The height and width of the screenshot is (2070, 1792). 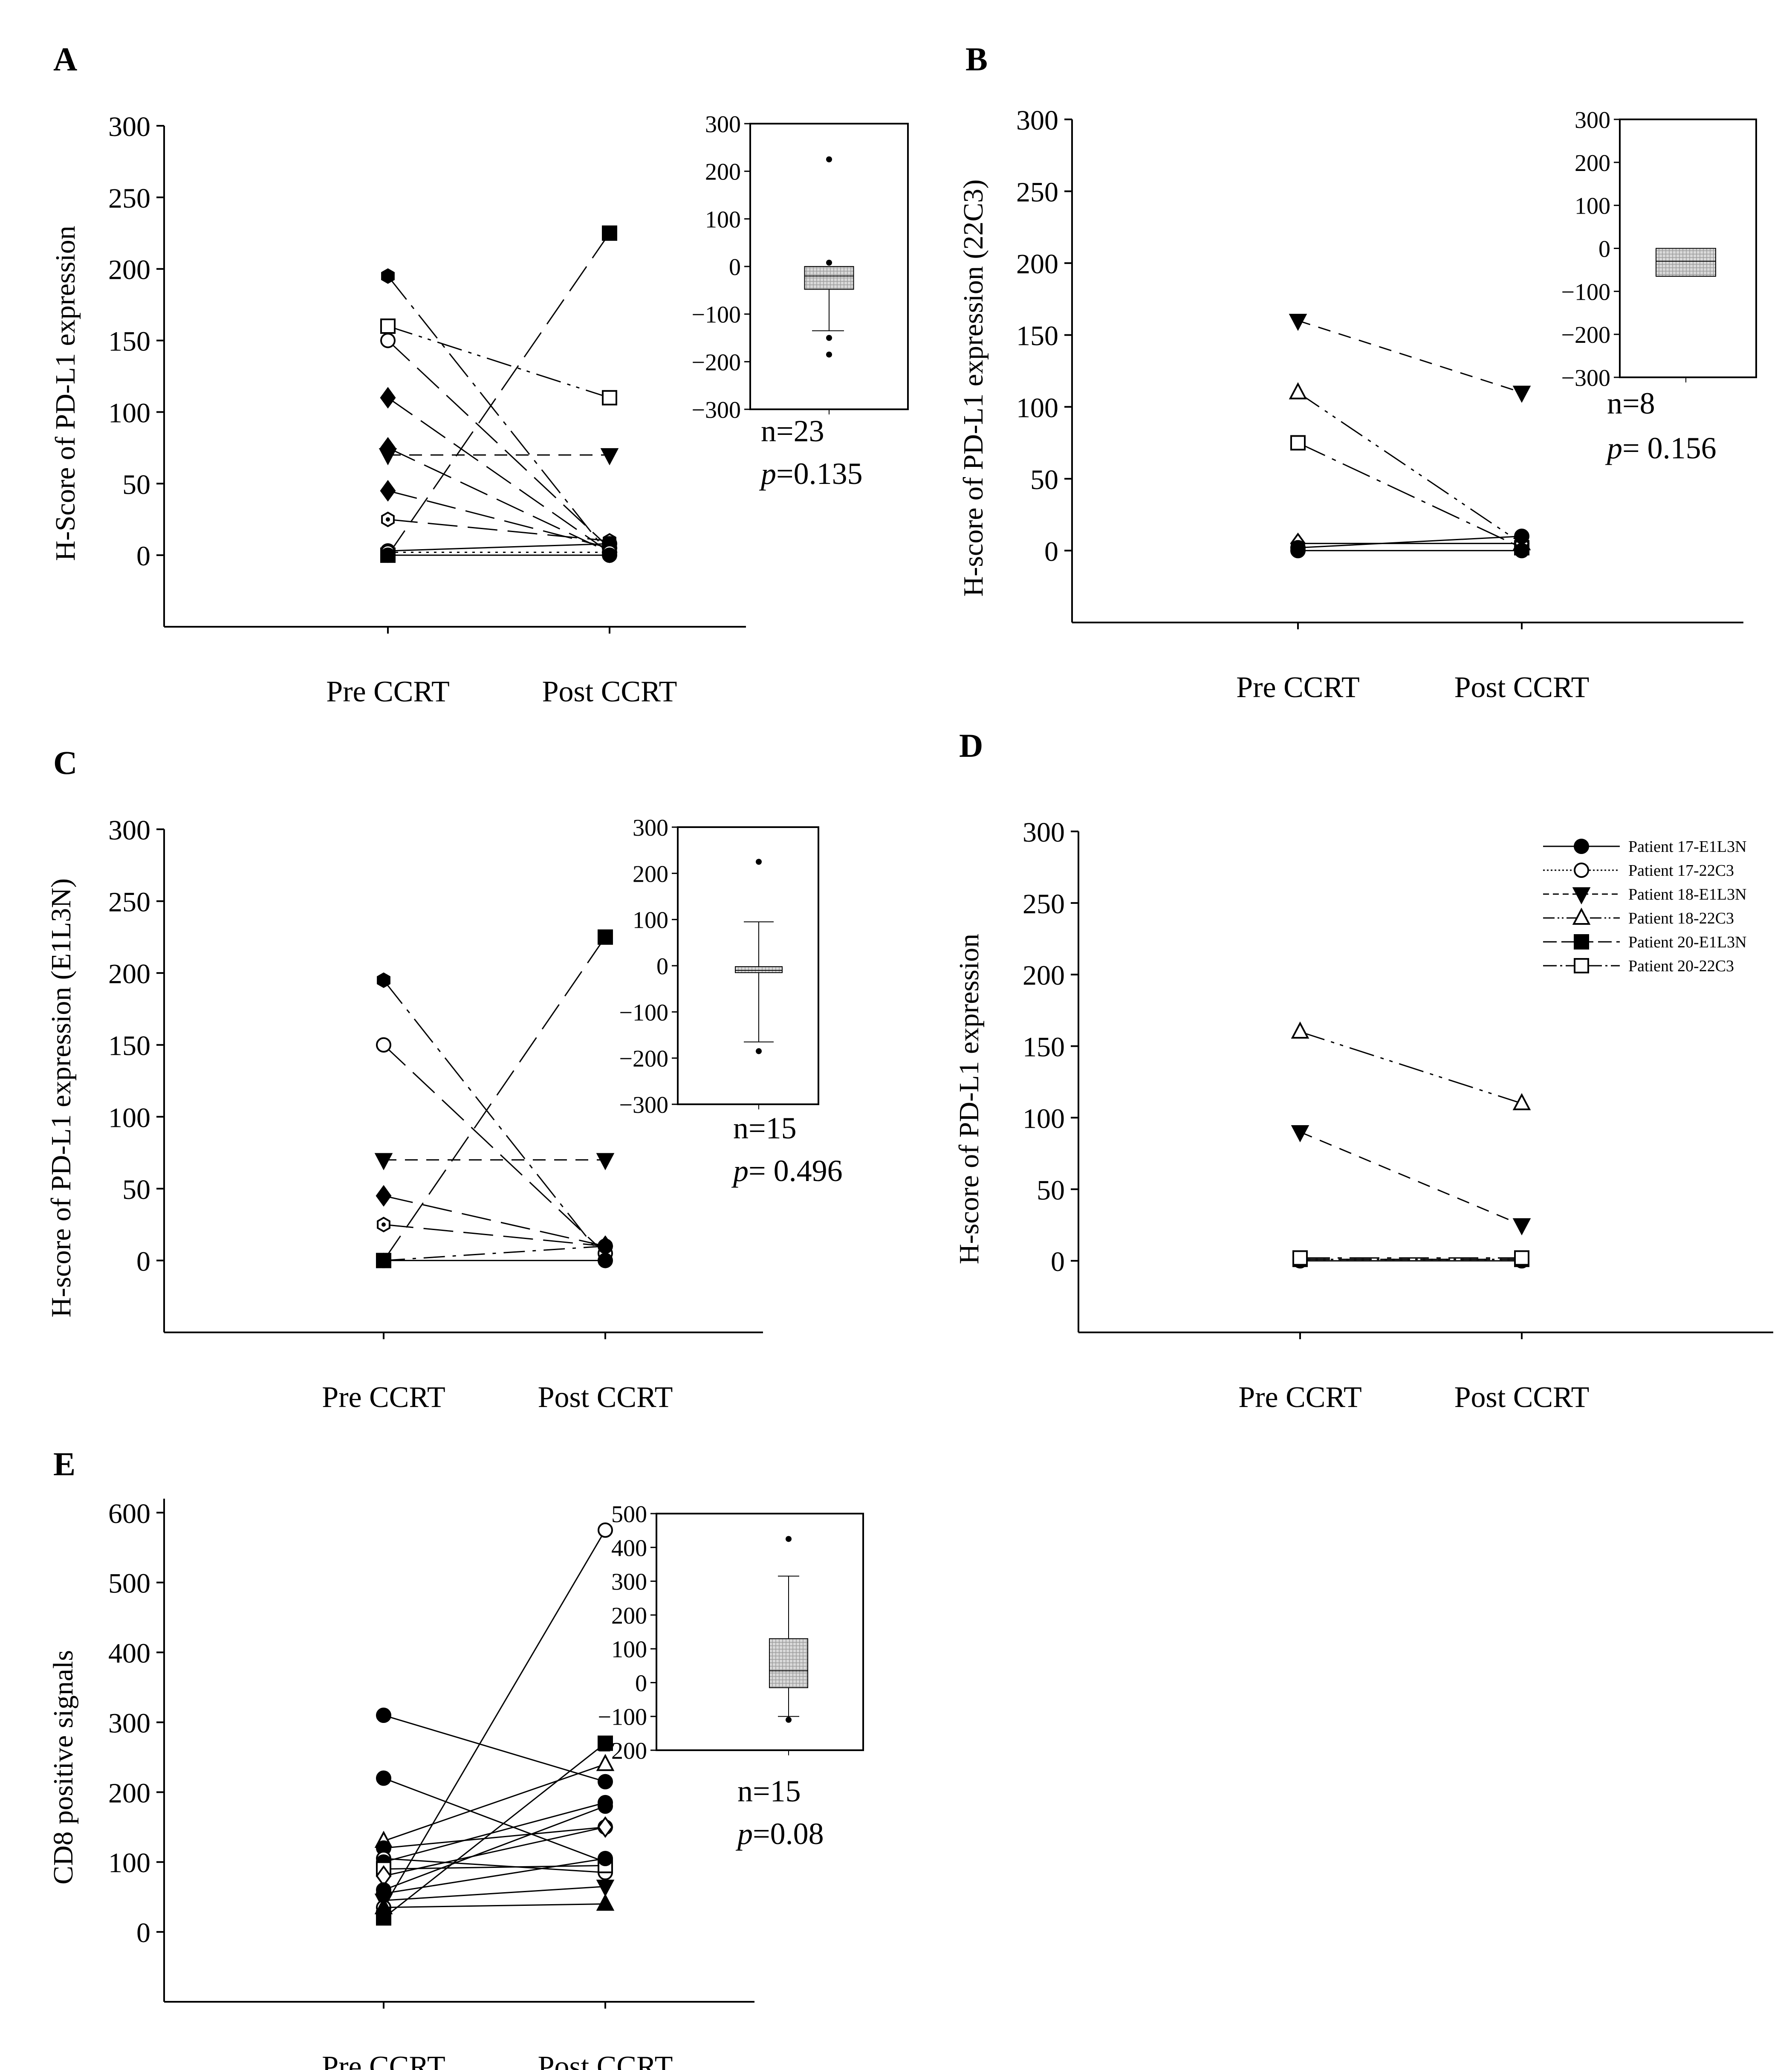 What do you see at coordinates (1687, 895) in the screenshot?
I see `legend-label: Patient 18-E1L3N` at bounding box center [1687, 895].